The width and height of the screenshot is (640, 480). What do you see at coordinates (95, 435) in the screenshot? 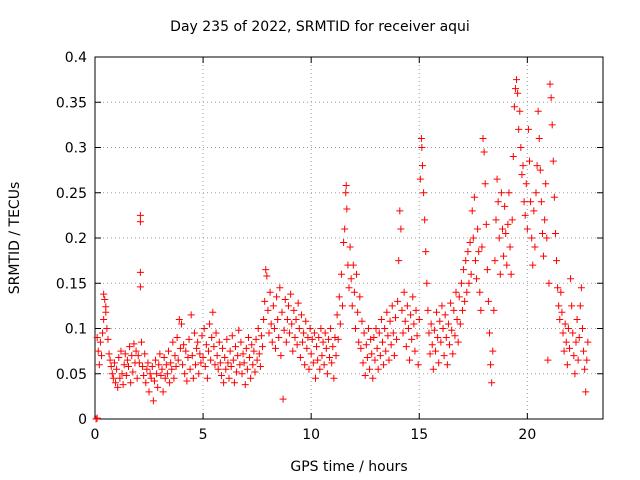
I see `x-tick-label: 0` at bounding box center [95, 435].